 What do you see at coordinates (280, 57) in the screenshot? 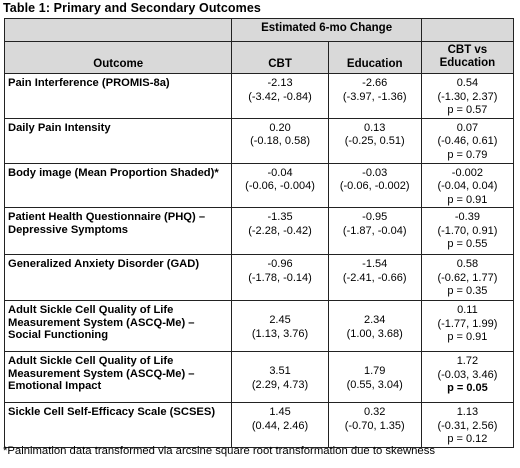
I see `header-cbt: CBT` at bounding box center [280, 57].